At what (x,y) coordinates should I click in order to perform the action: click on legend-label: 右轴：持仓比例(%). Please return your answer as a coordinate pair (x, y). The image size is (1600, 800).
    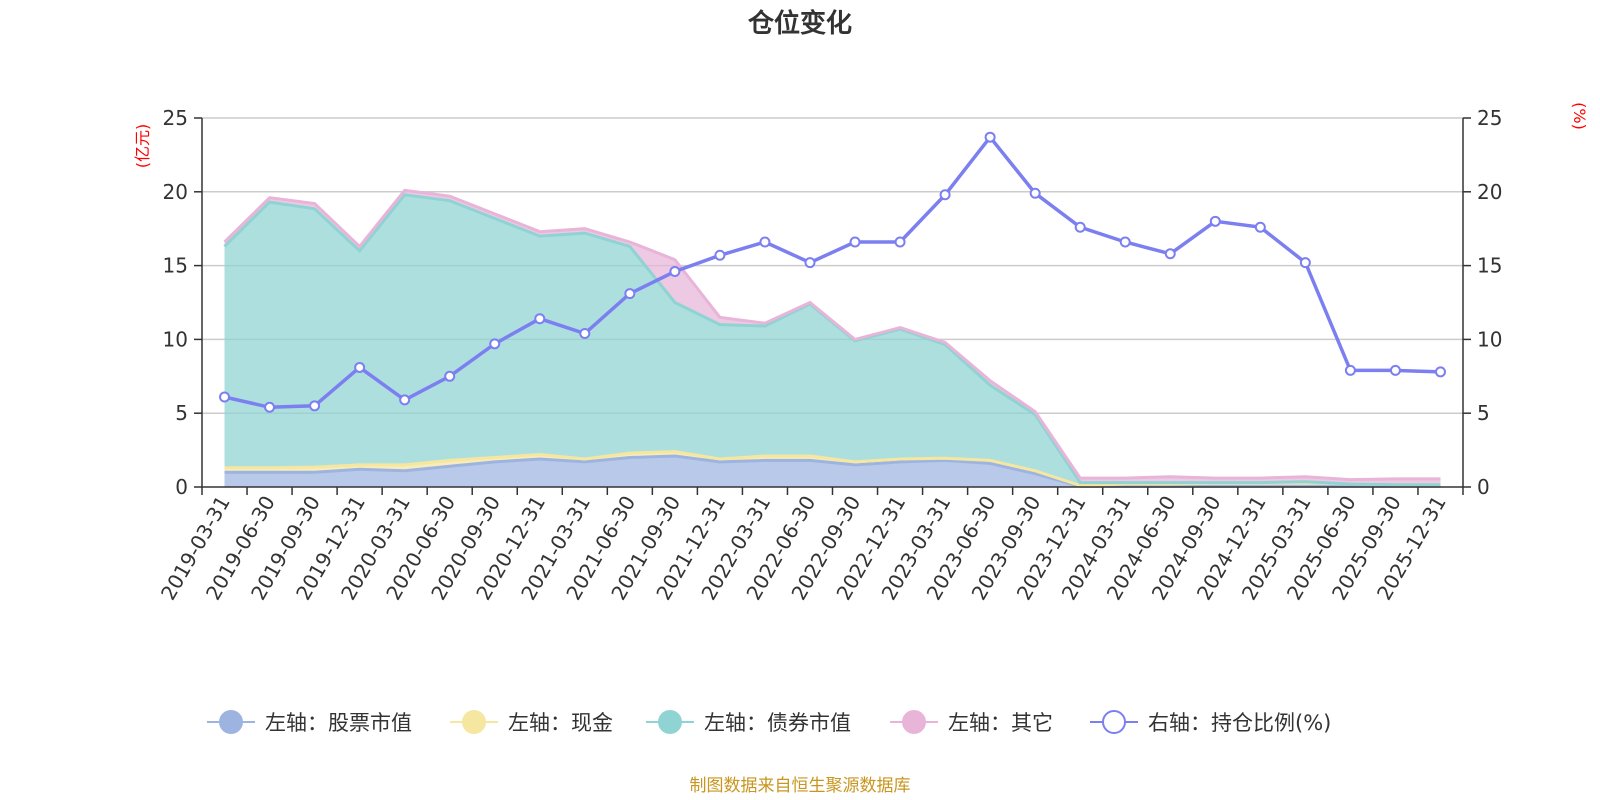
    Looking at the image, I should click on (1239, 723).